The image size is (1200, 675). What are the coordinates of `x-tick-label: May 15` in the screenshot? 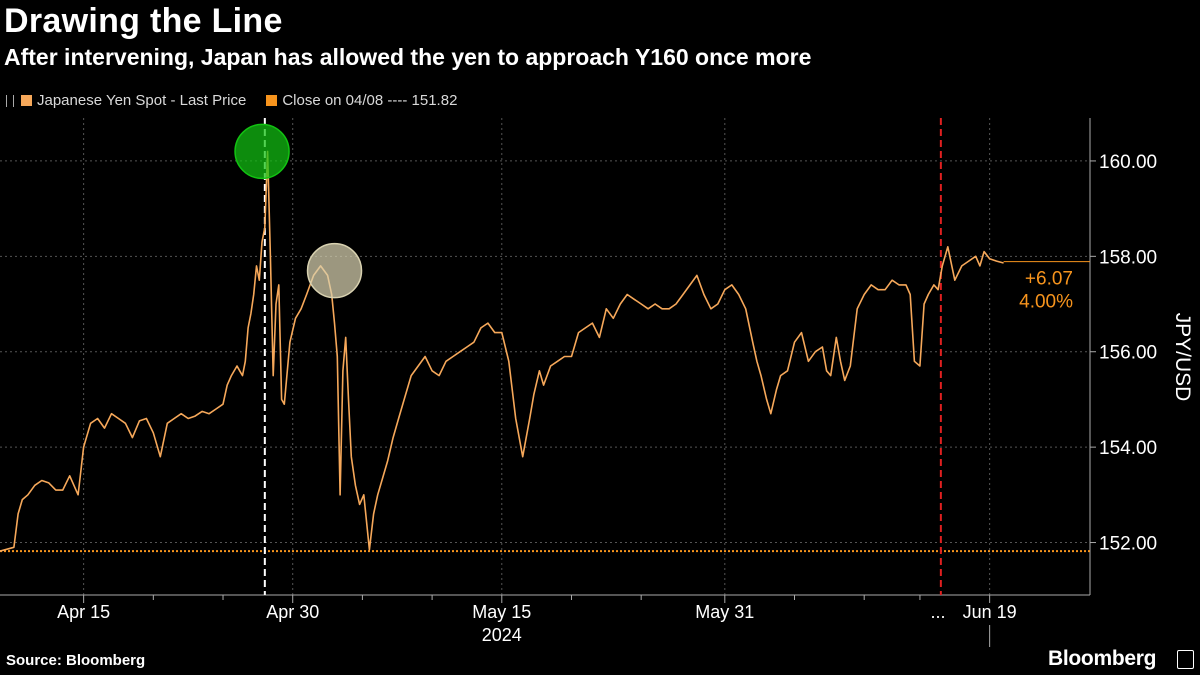 It's located at (501, 612).